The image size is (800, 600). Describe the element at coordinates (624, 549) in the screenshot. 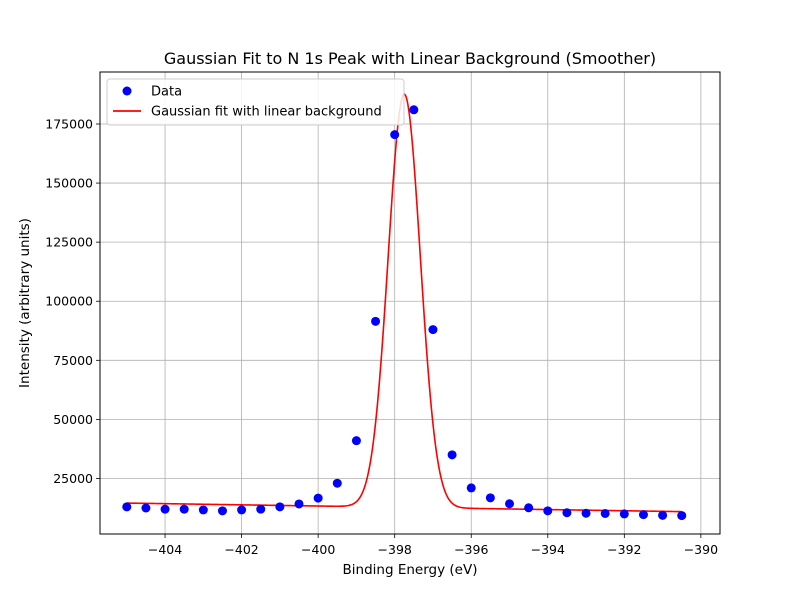

I see `x-tick-label: −392` at that location.